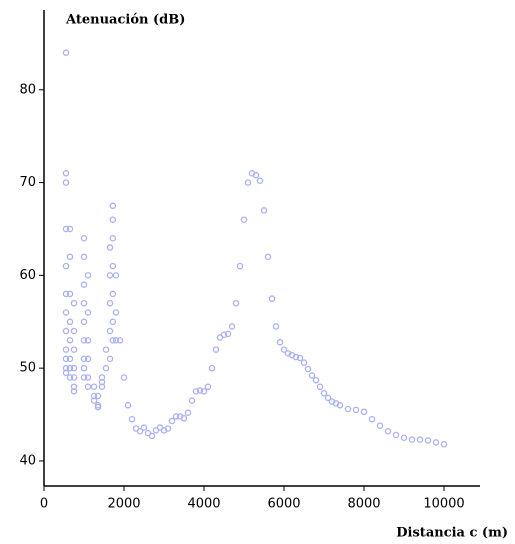 The width and height of the screenshot is (515, 544). I want to click on x-tick-label: 0, so click(44, 504).